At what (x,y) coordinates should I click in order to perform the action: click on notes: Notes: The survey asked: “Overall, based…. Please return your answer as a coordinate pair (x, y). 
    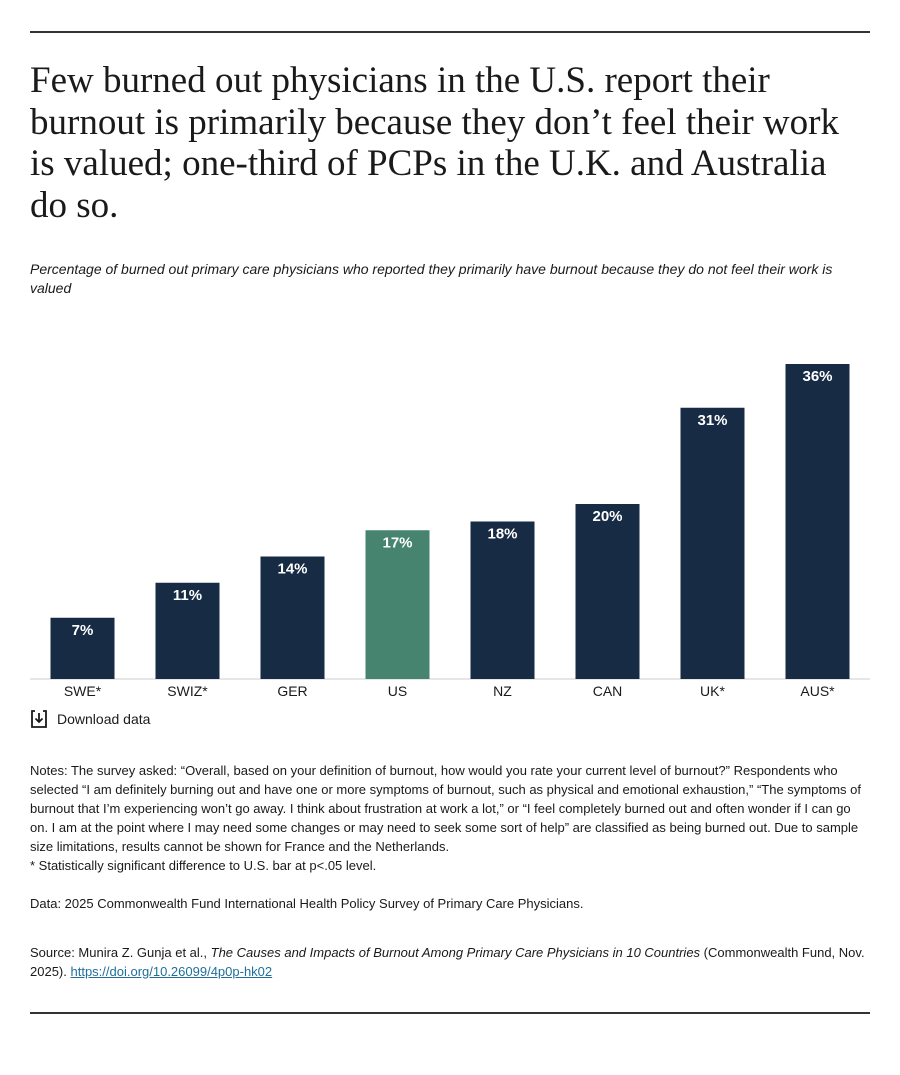
    Looking at the image, I should click on (450, 818).